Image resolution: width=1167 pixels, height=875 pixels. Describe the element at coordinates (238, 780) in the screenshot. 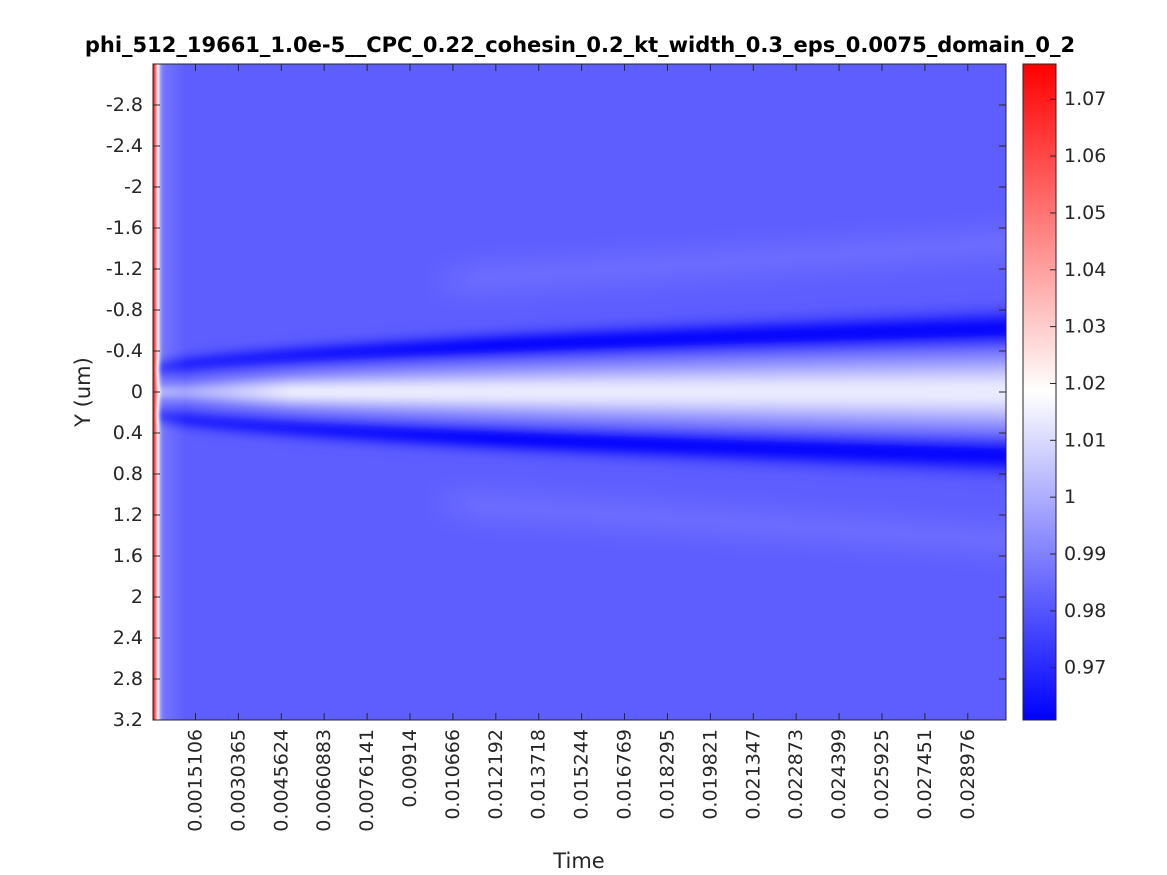

I see `x-tick-label: 0.0030365` at that location.